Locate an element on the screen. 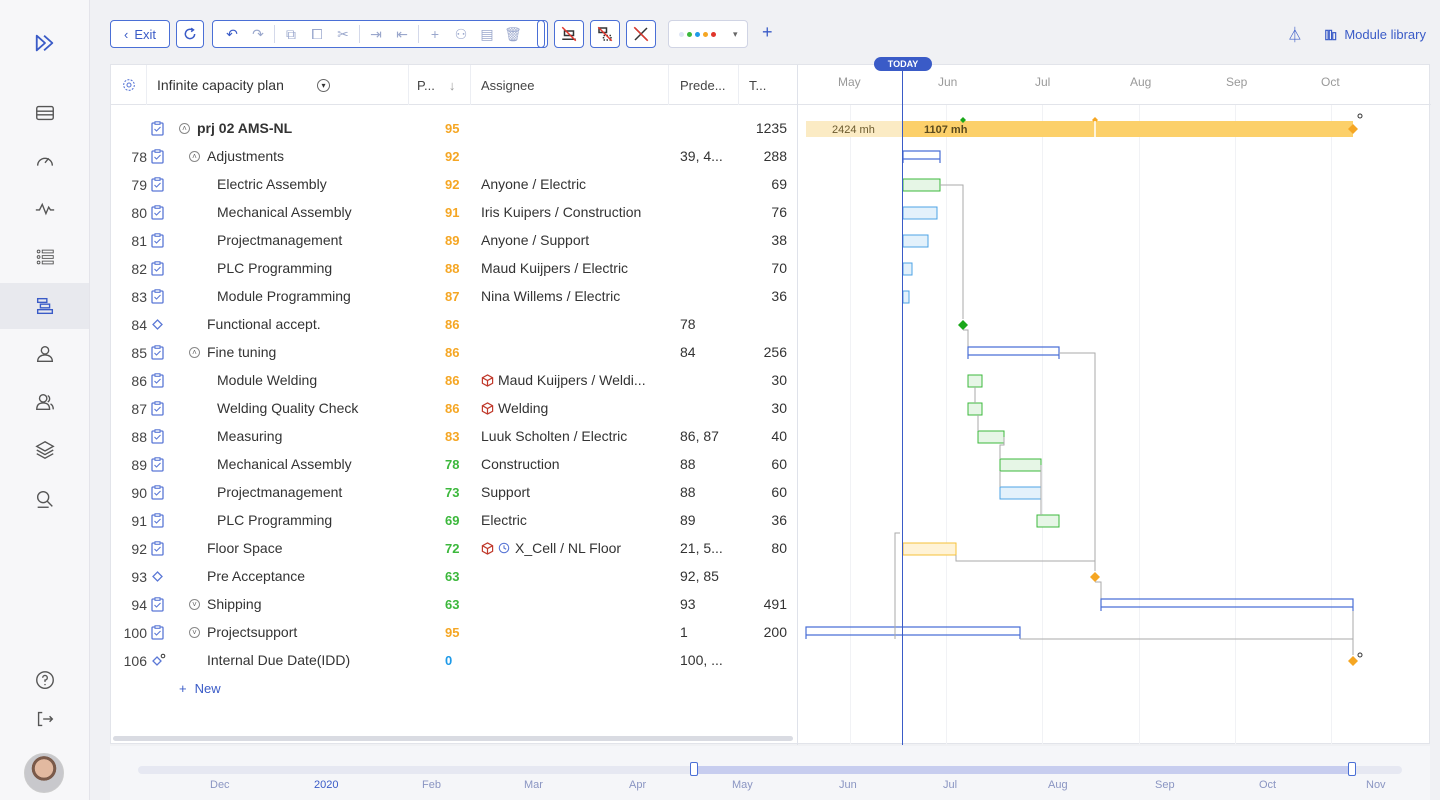 The width and height of the screenshot is (1440, 800). assignee-cell: Iris Kuipers / Construction is located at coordinates (561, 212).